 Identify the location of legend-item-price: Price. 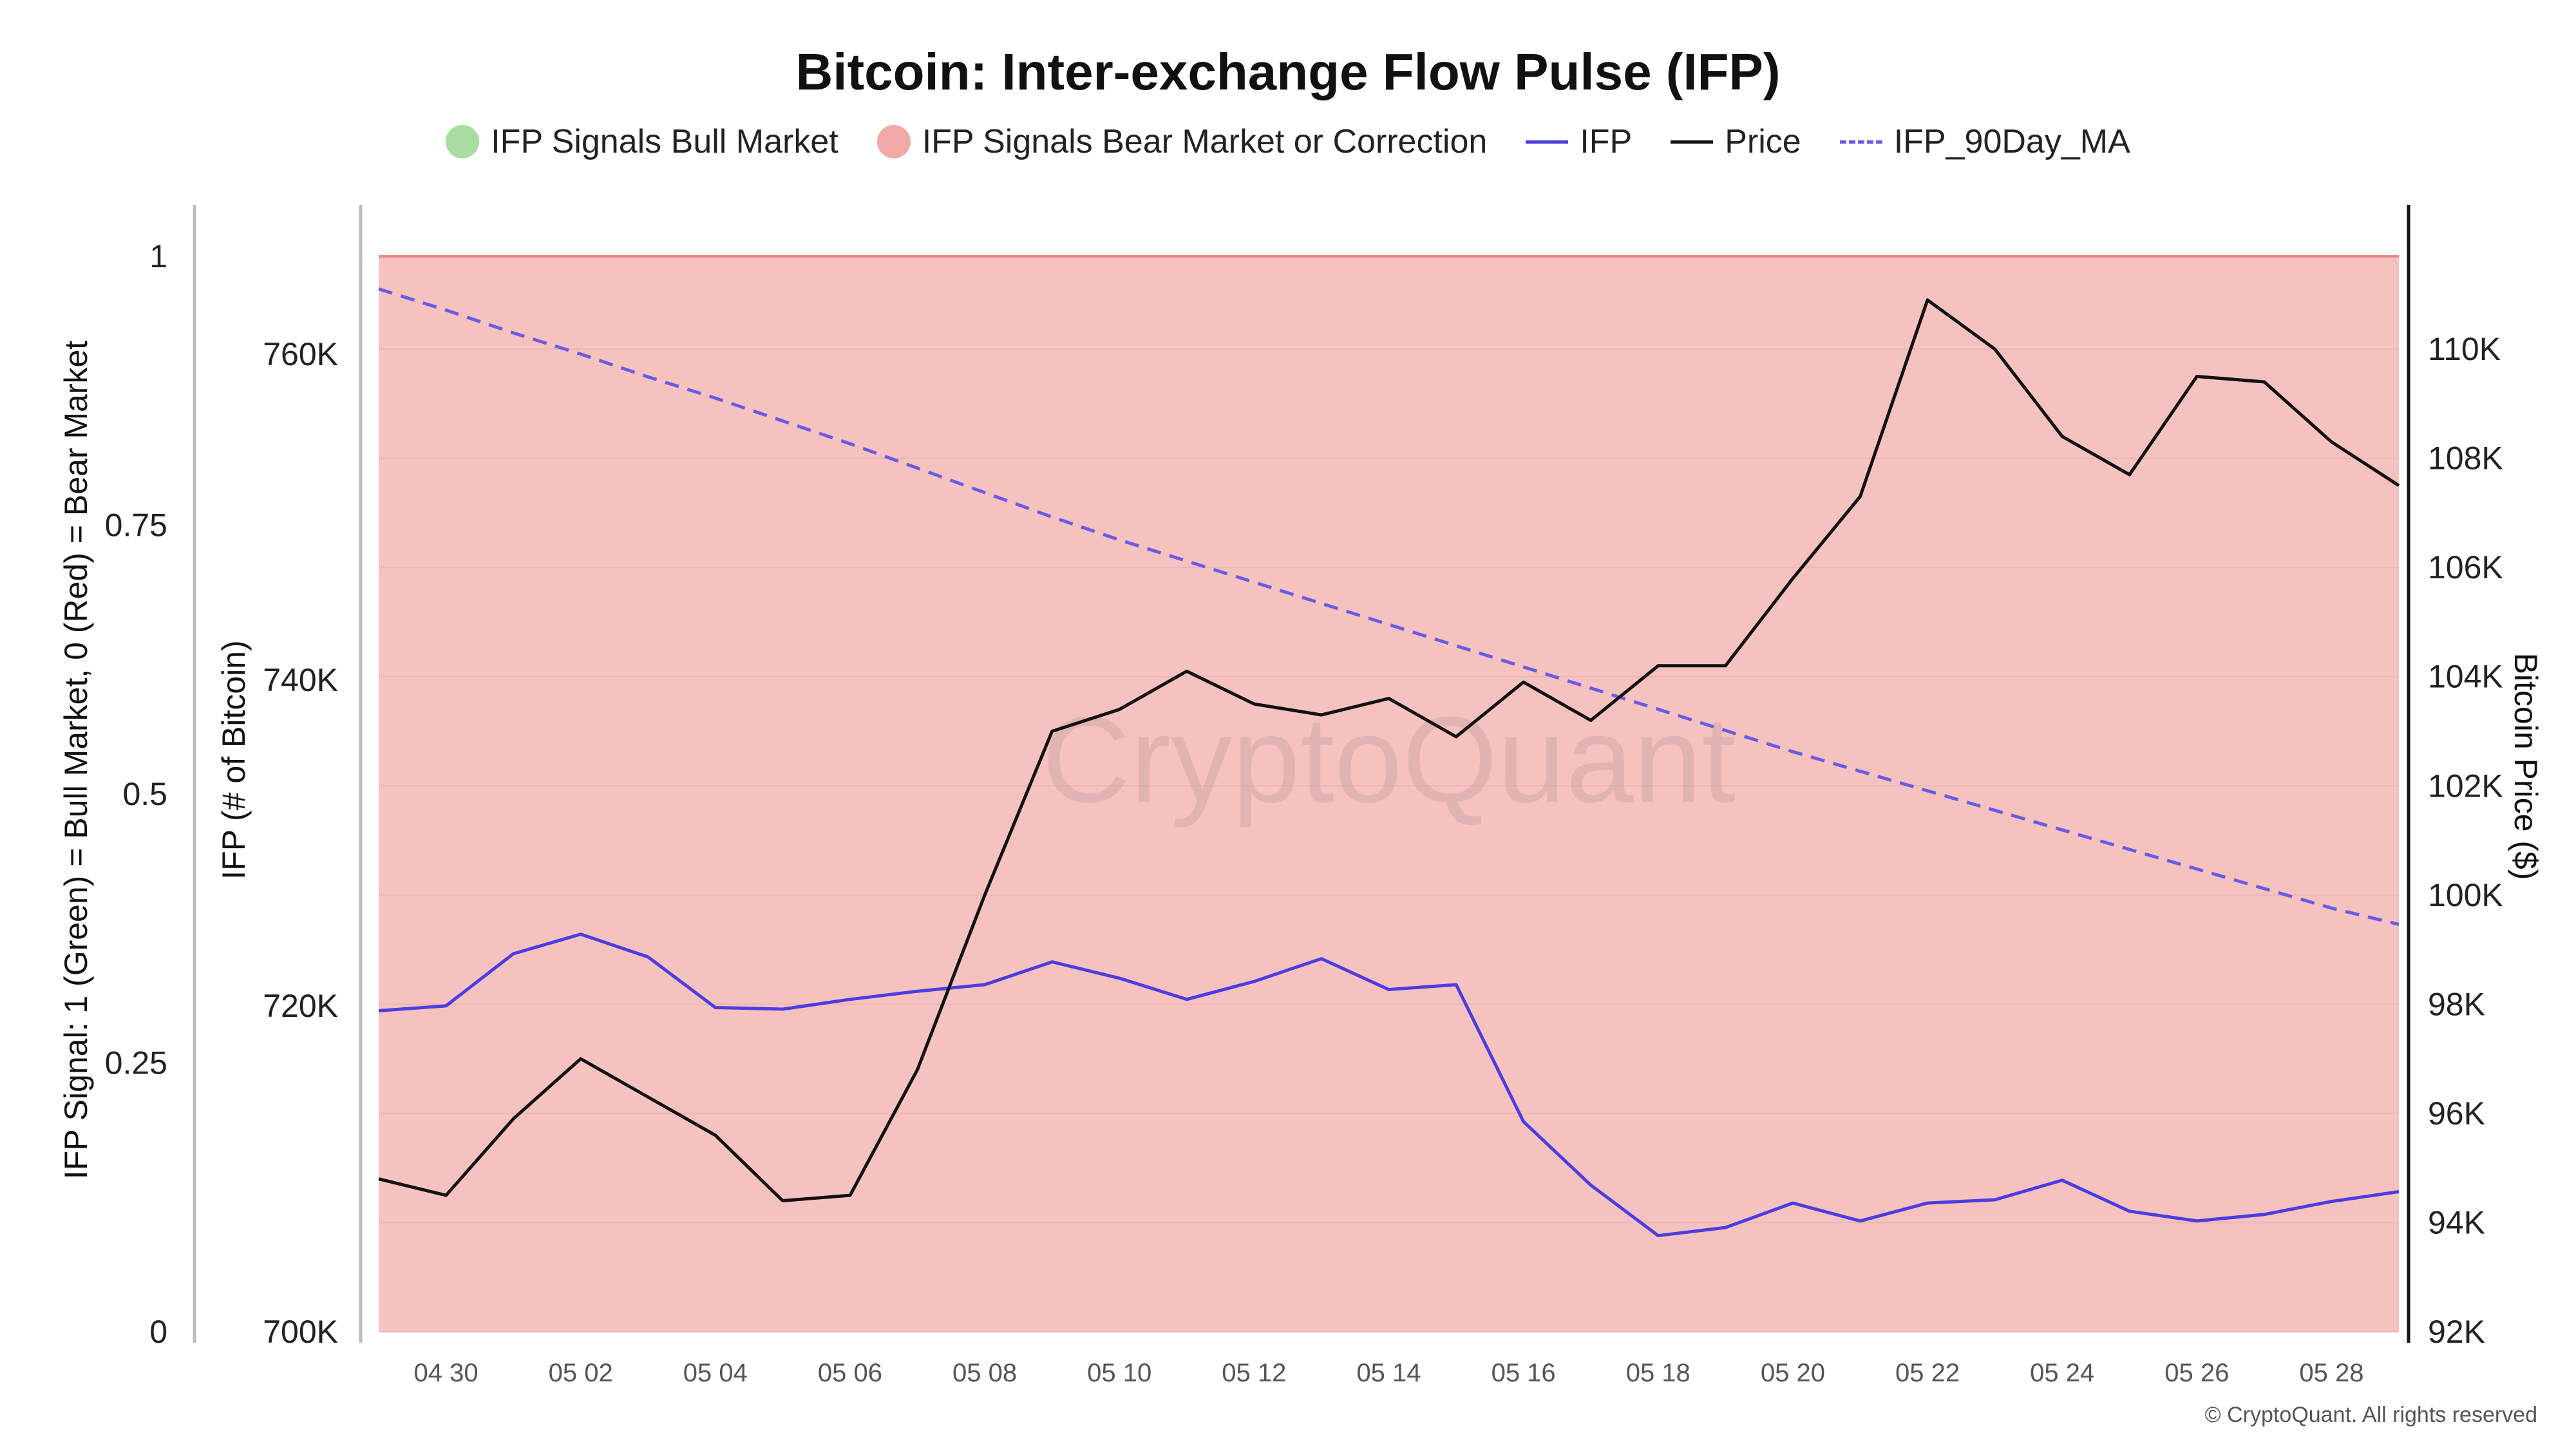
(1736, 141).